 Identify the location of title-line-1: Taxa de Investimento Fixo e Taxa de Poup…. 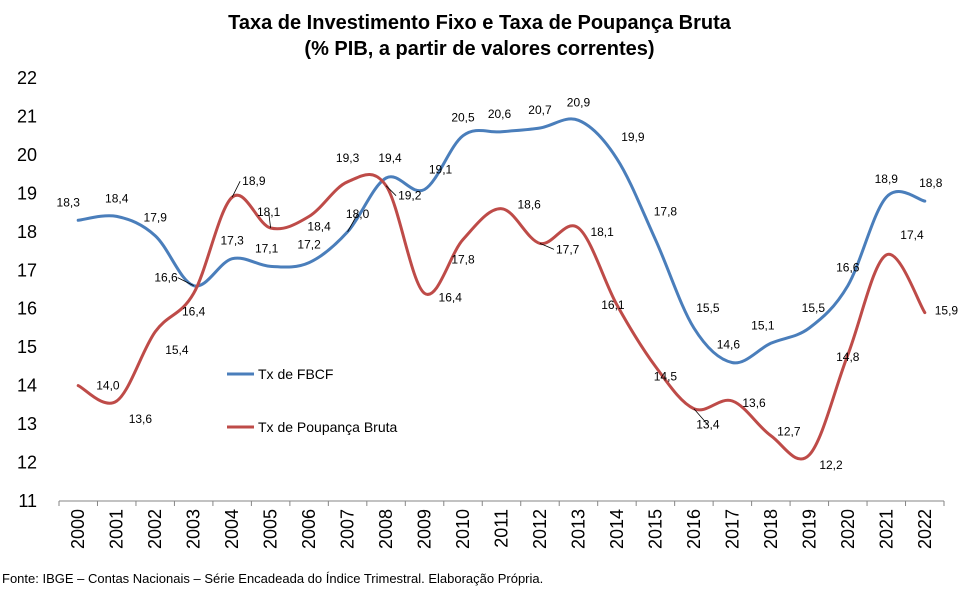
(479, 23).